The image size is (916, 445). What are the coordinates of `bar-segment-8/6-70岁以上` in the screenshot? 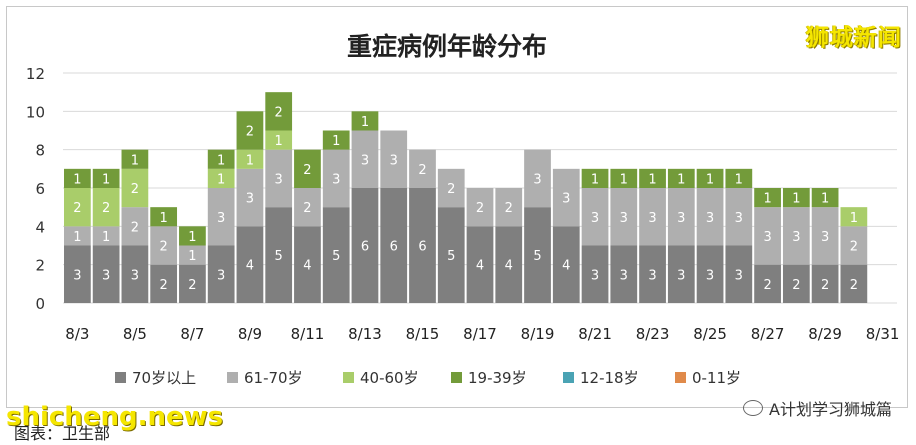 It's located at (164, 283).